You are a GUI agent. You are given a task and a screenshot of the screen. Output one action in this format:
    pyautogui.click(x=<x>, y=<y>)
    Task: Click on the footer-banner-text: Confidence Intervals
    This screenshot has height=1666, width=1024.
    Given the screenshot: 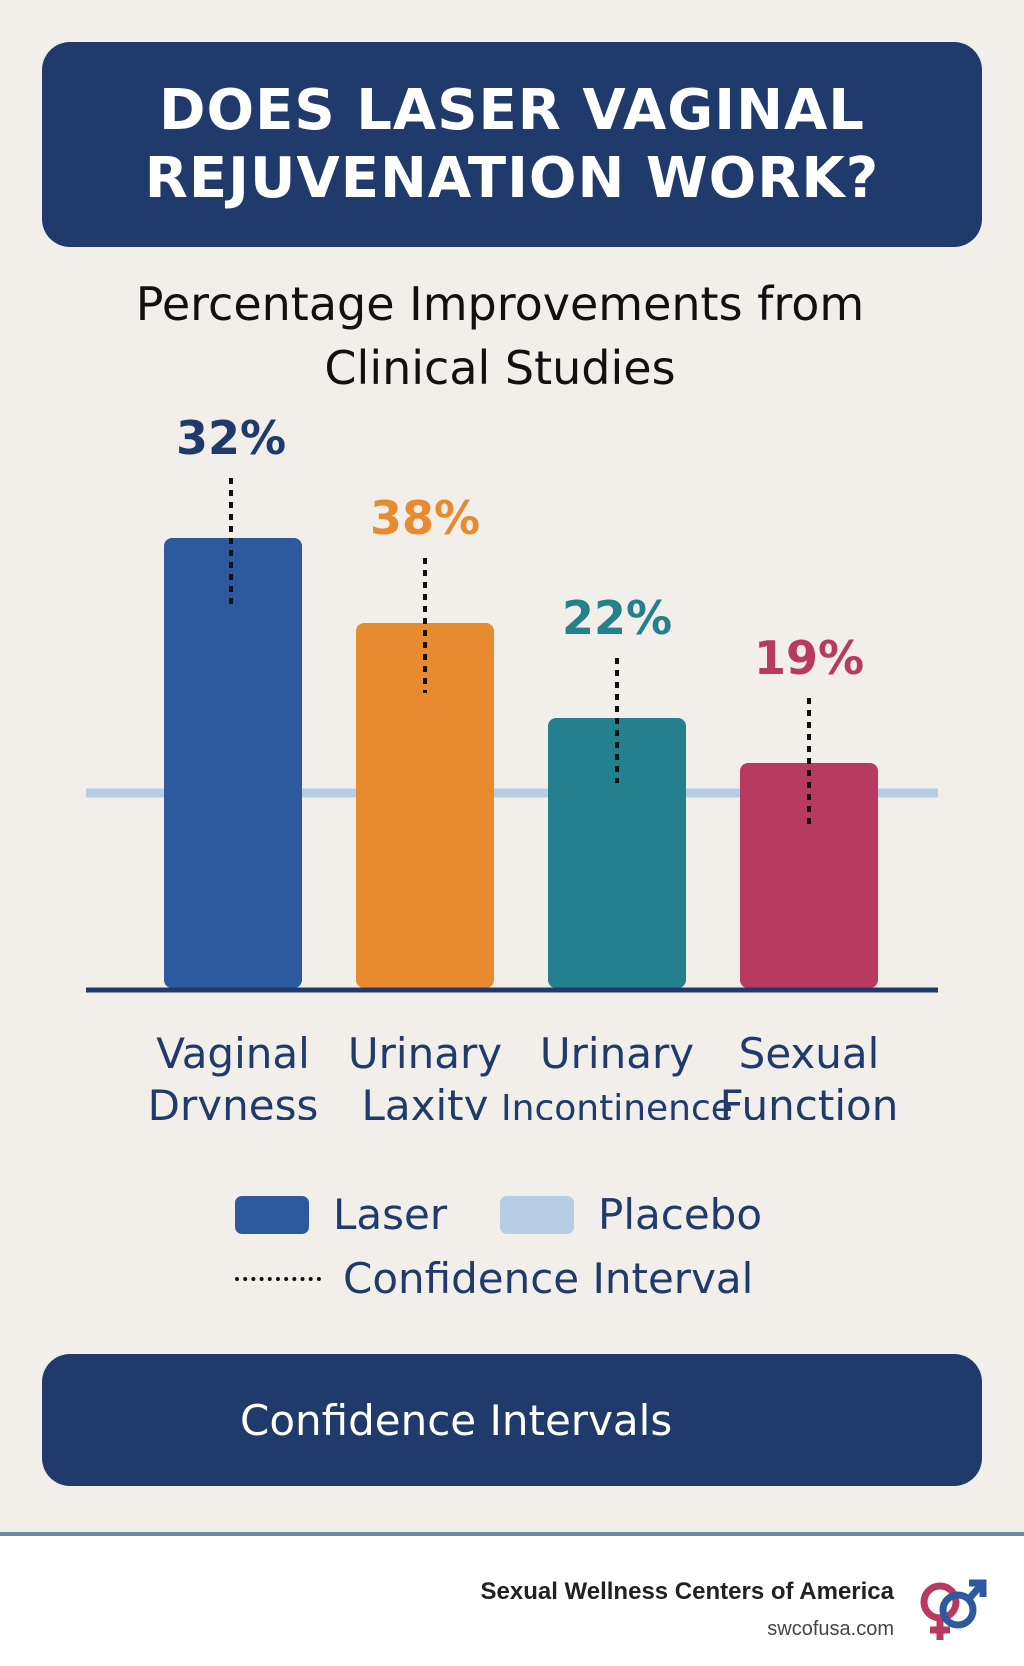 What is the action you would take?
    pyautogui.click(x=456, y=1420)
    